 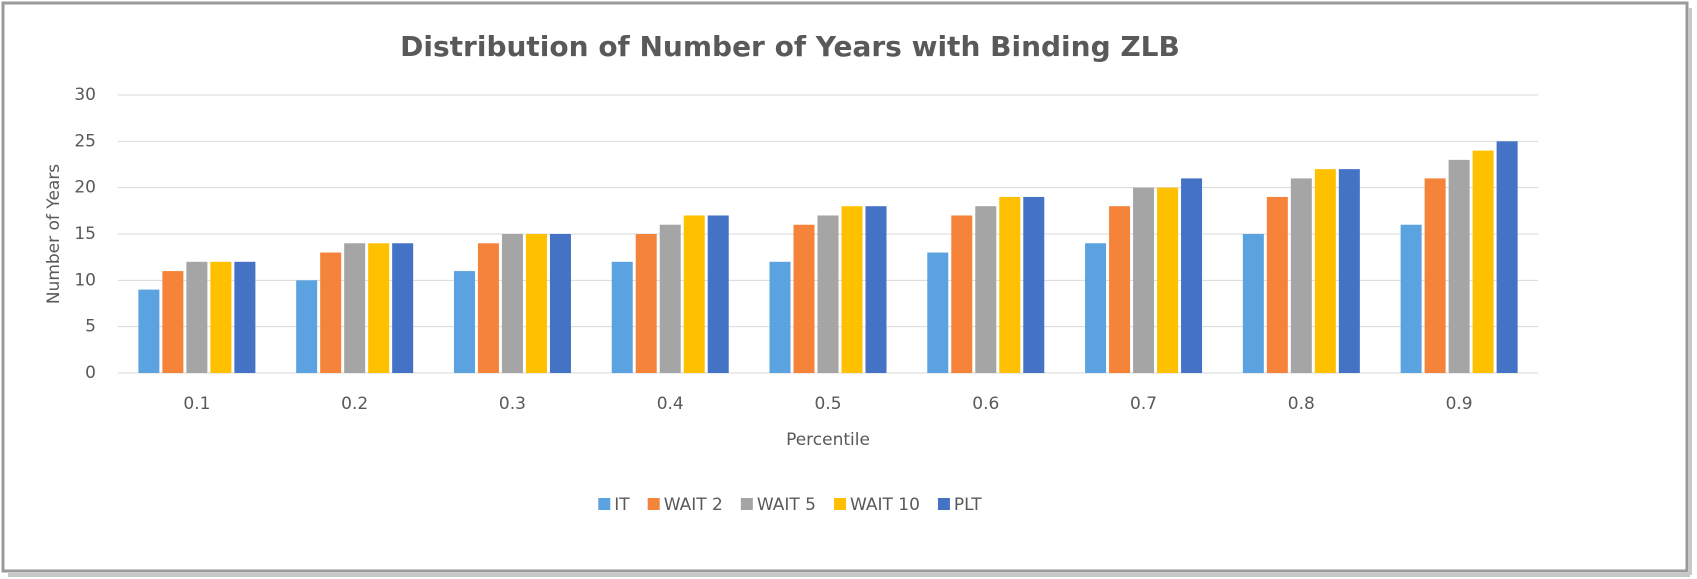 What do you see at coordinates (85, 141) in the screenshot?
I see `y-tick-label: 25` at bounding box center [85, 141].